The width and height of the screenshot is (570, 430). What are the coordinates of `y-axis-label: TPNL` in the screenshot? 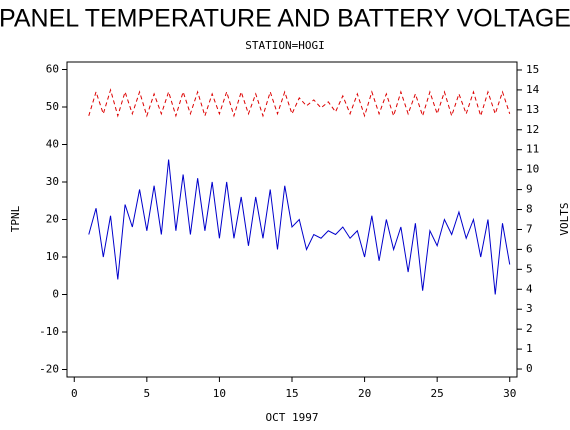 It's located at (15, 218).